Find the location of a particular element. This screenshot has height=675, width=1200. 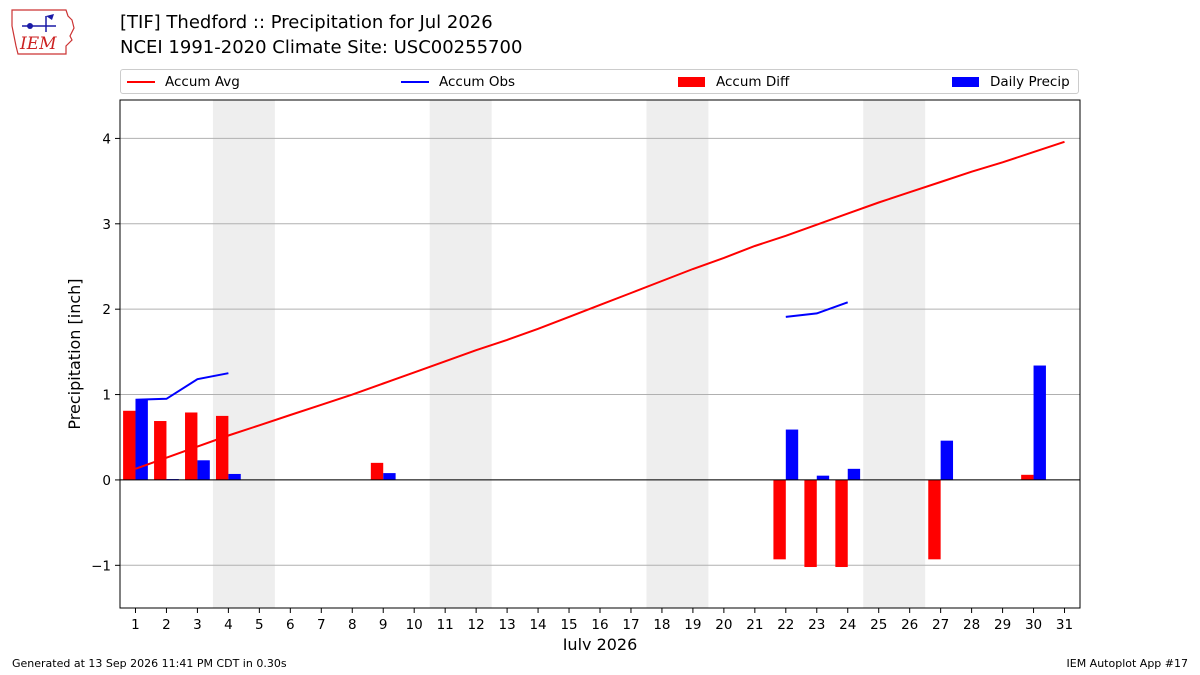

xtick-label-30: 30 is located at coordinates (1033, 625).